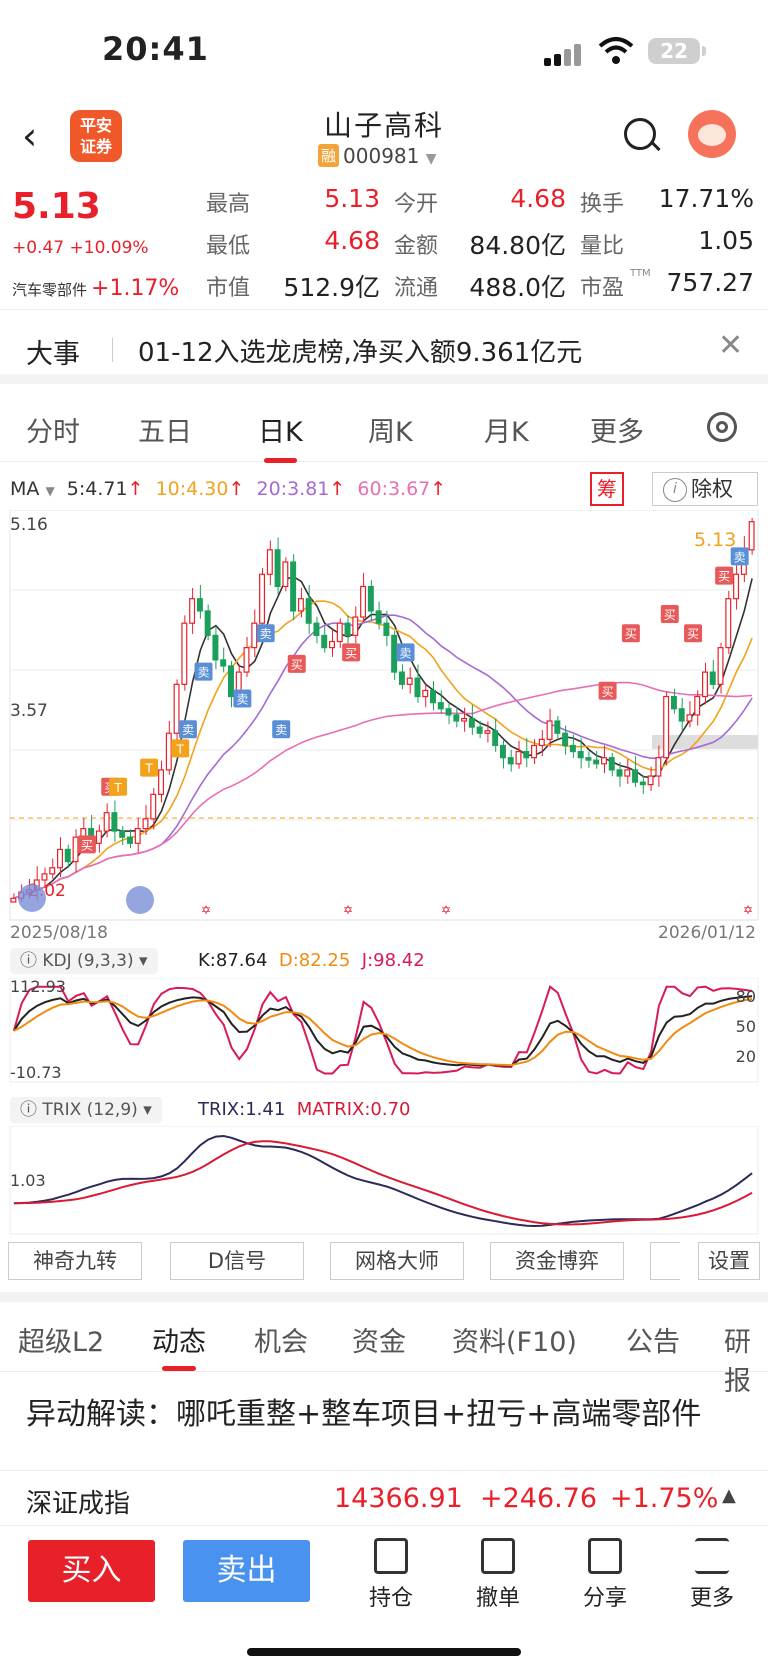  Describe the element at coordinates (390, 432) in the screenshot. I see `tab-3: 周K` at that location.